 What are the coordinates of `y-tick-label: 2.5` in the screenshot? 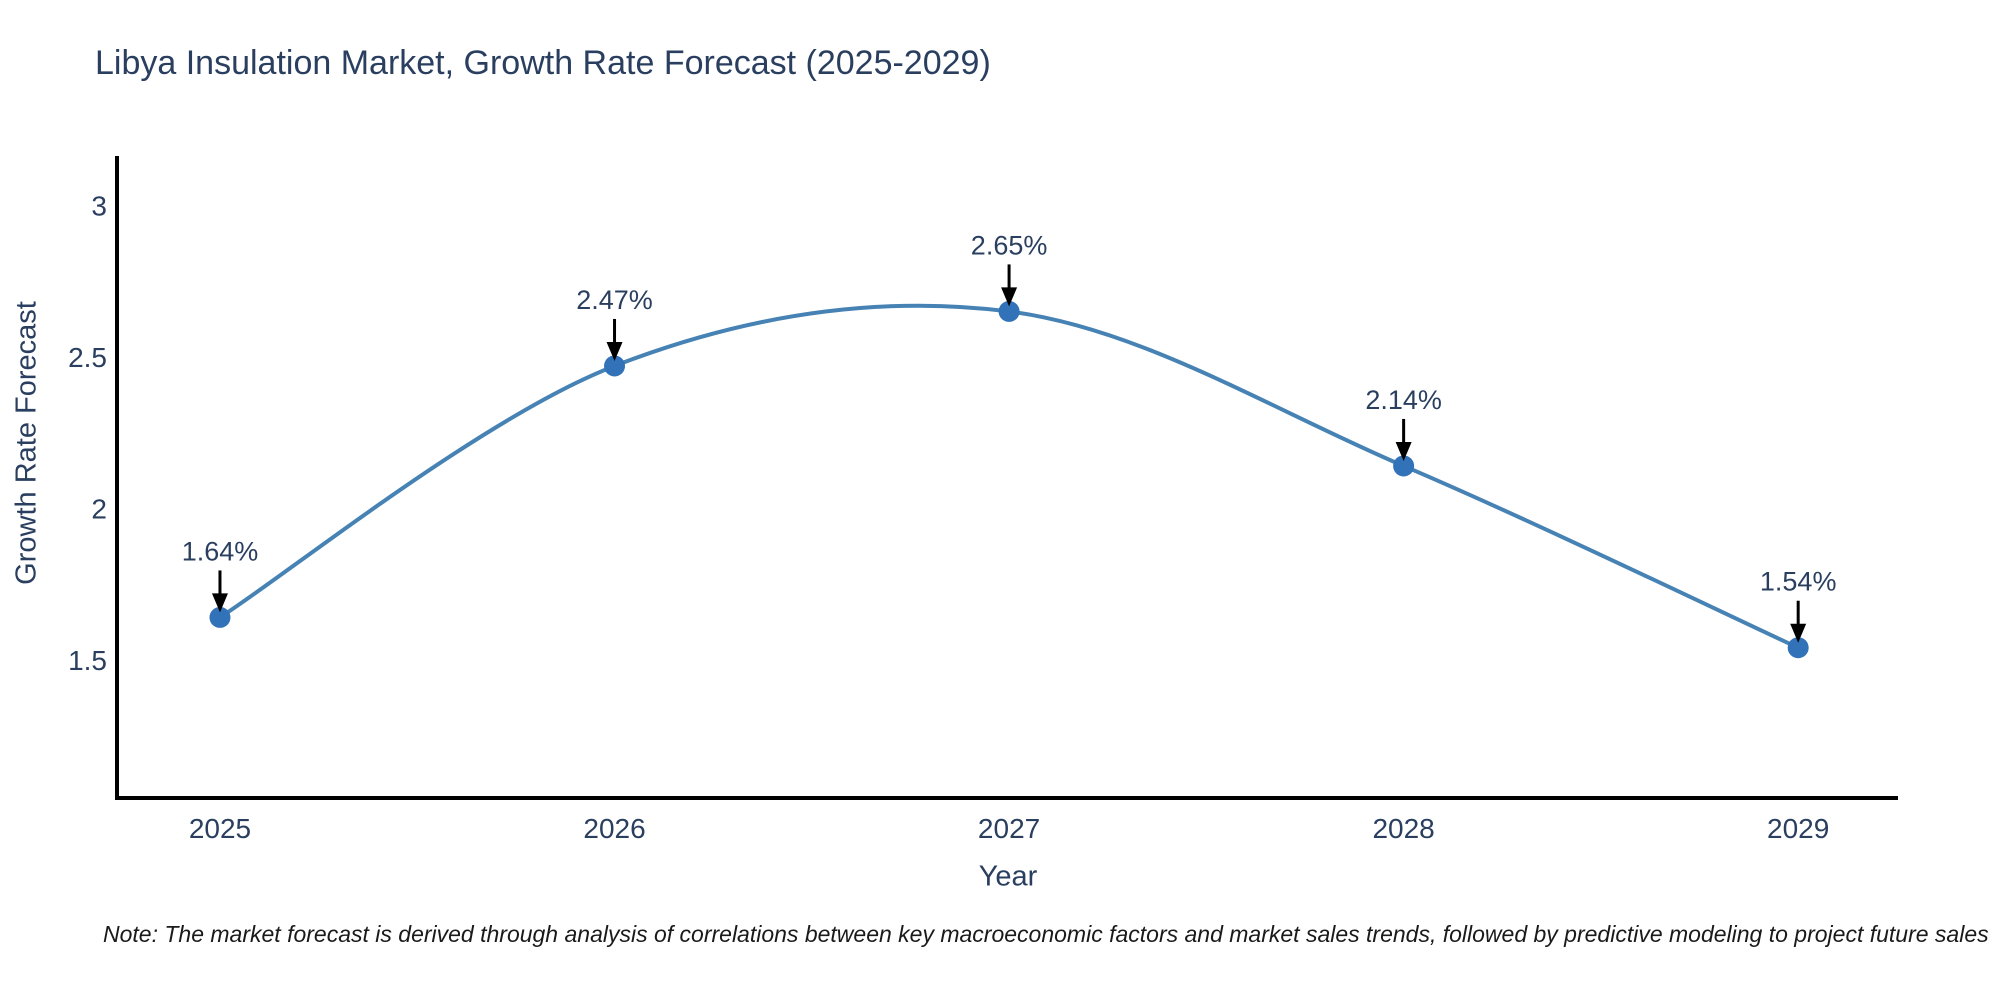 It's located at (87, 357).